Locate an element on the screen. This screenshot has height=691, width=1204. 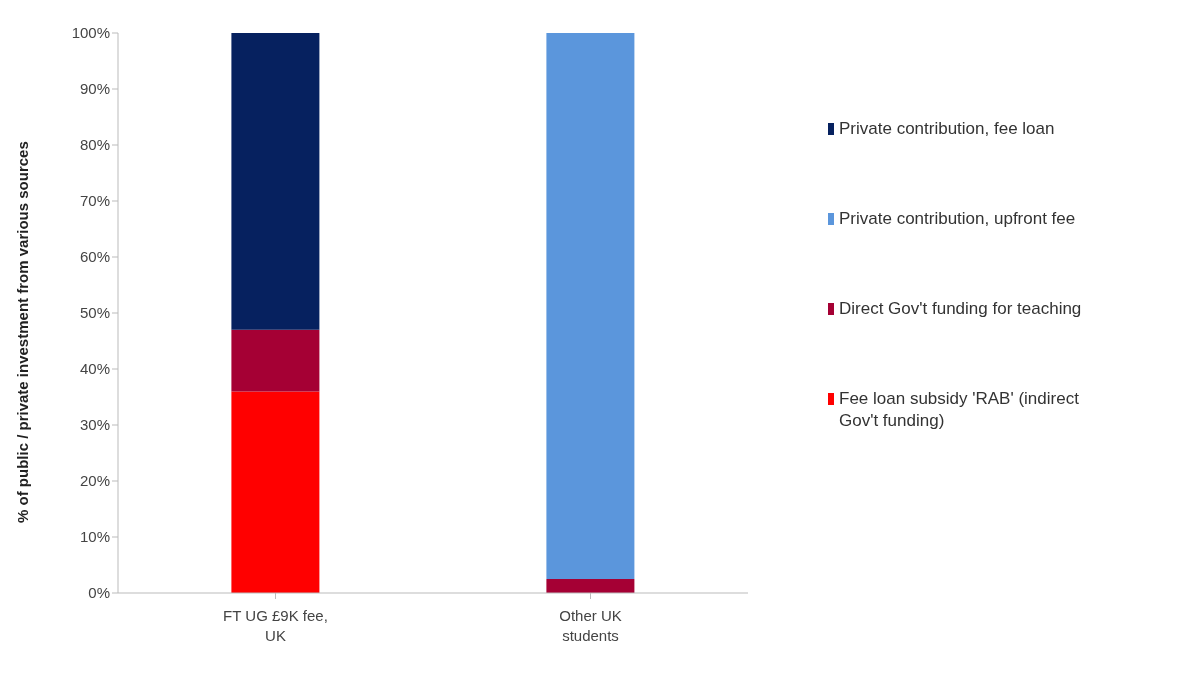
y-tick-label: 10% is located at coordinates (94, 537).